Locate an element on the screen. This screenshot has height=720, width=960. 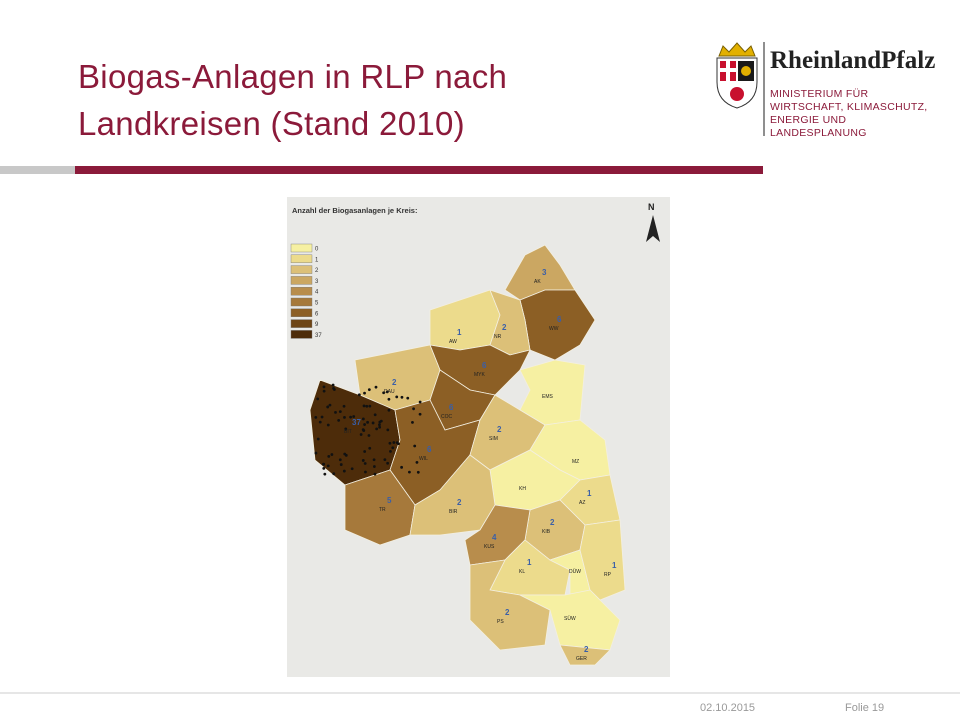
district-code: SÜW is located at coordinates (570, 618).